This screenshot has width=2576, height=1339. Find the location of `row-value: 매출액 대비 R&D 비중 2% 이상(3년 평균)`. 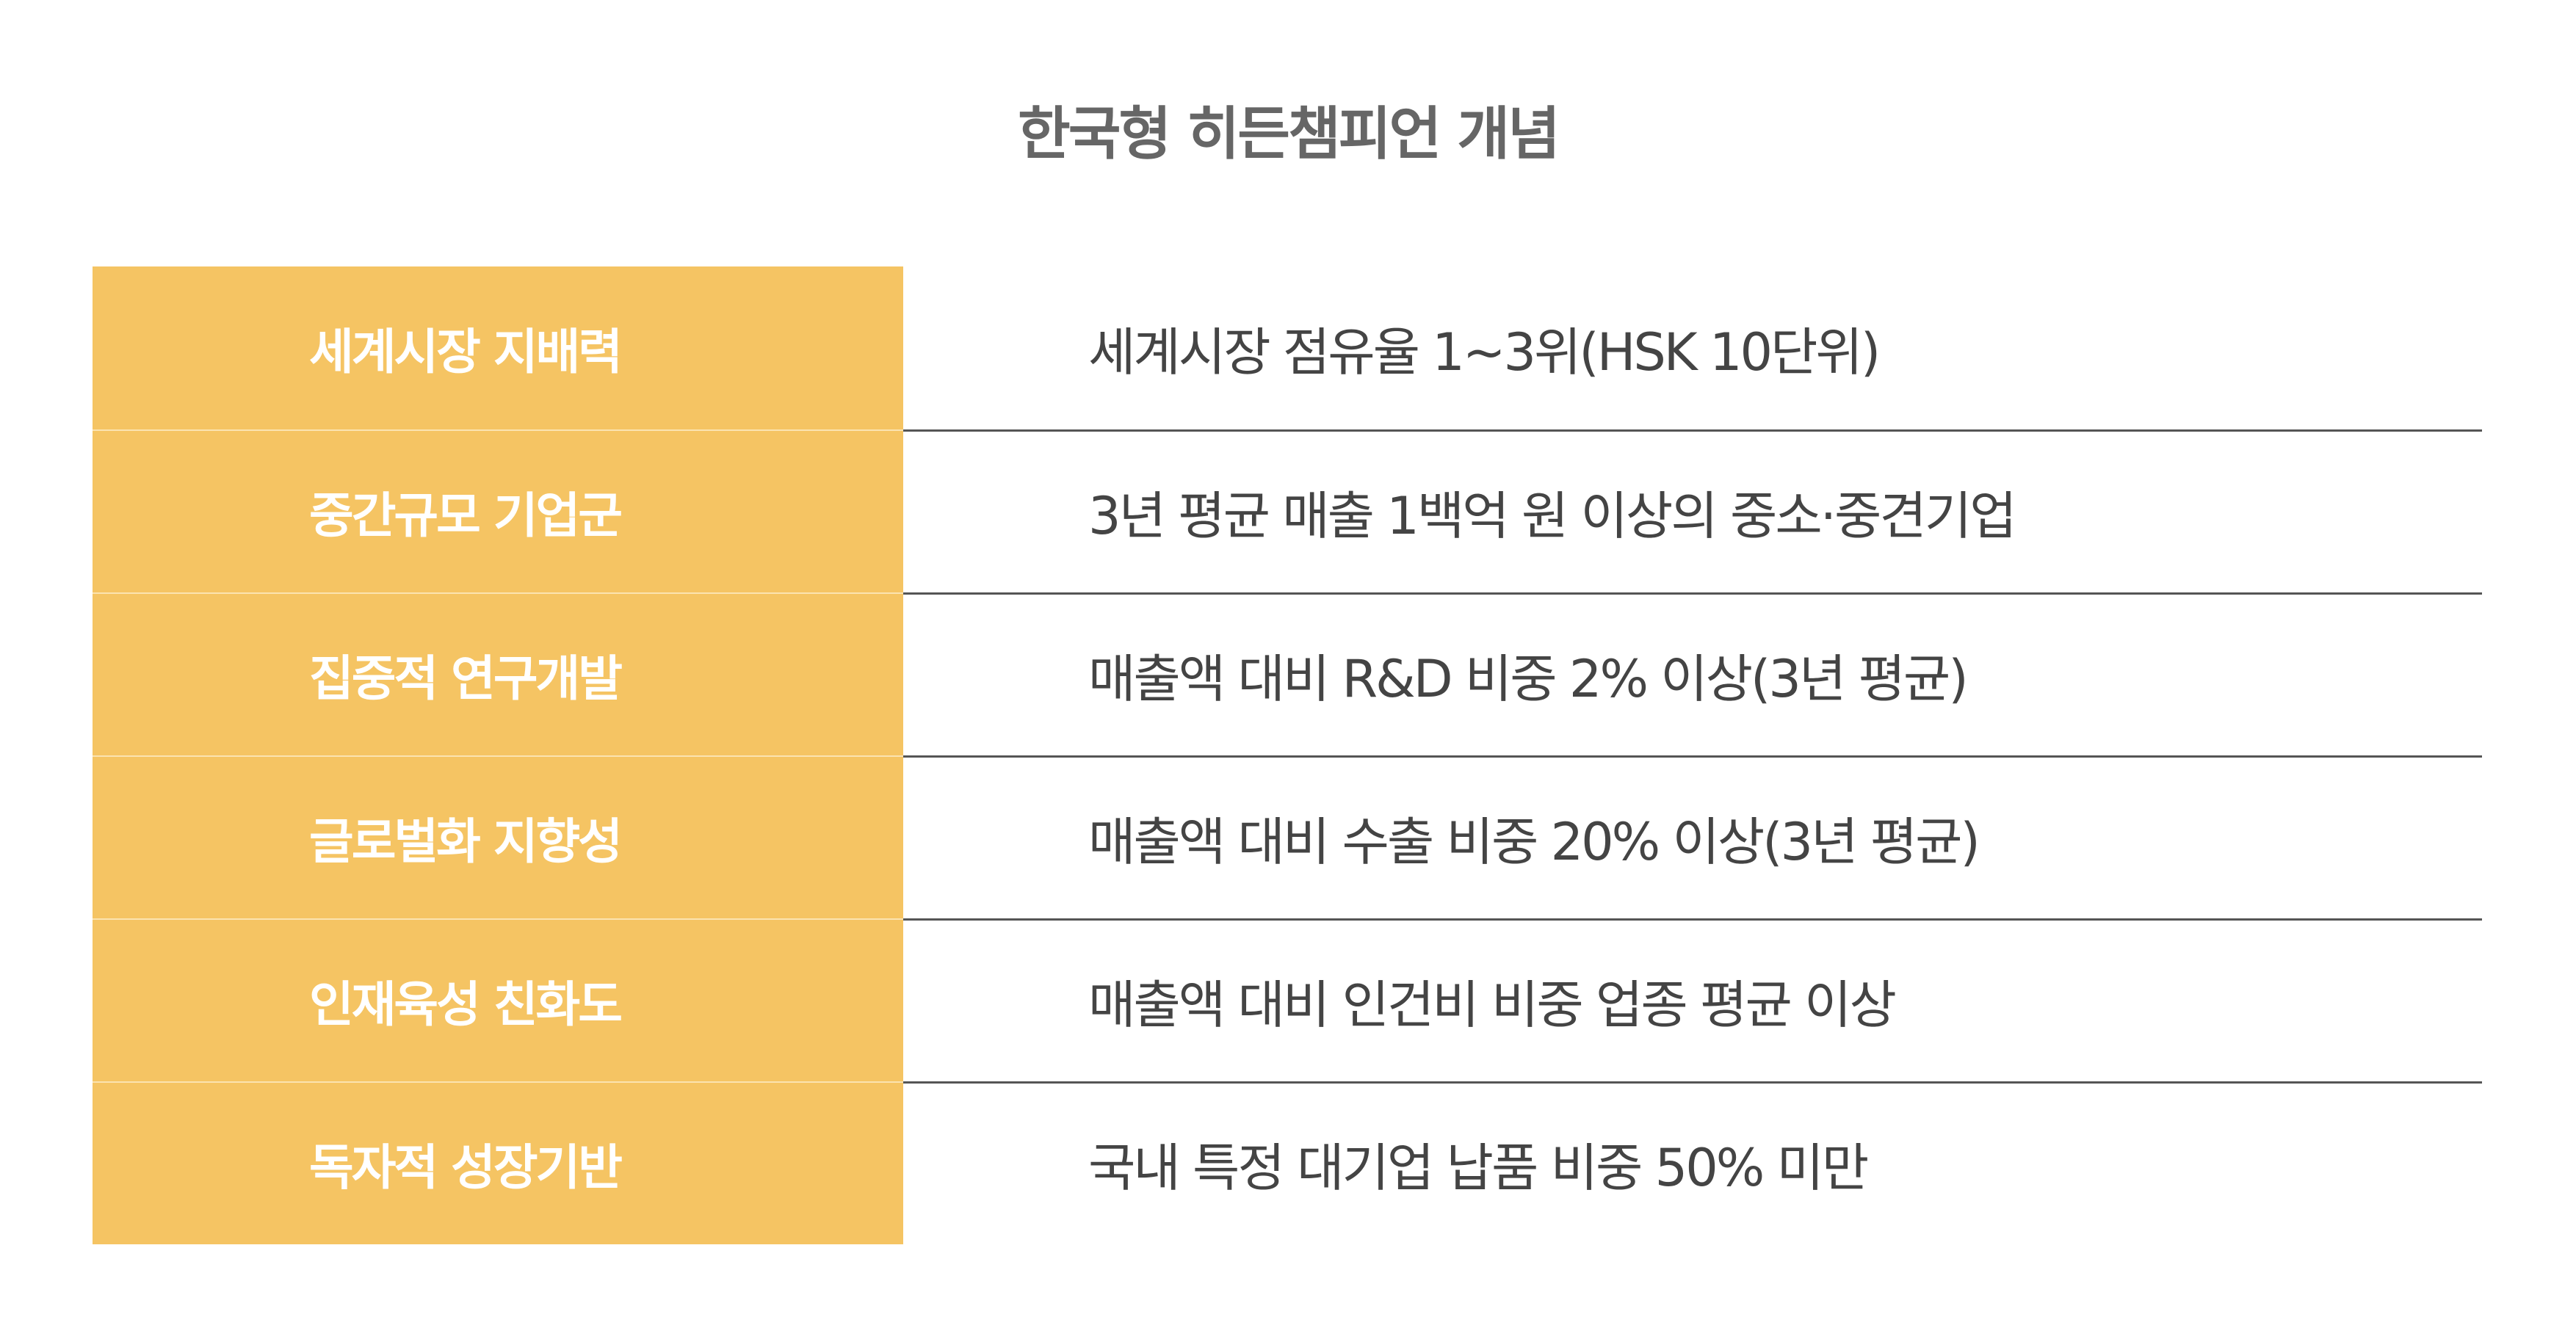

row-value: 매출액 대비 R&D 비중 2% 이상(3년 평균) is located at coordinates (1692, 673).